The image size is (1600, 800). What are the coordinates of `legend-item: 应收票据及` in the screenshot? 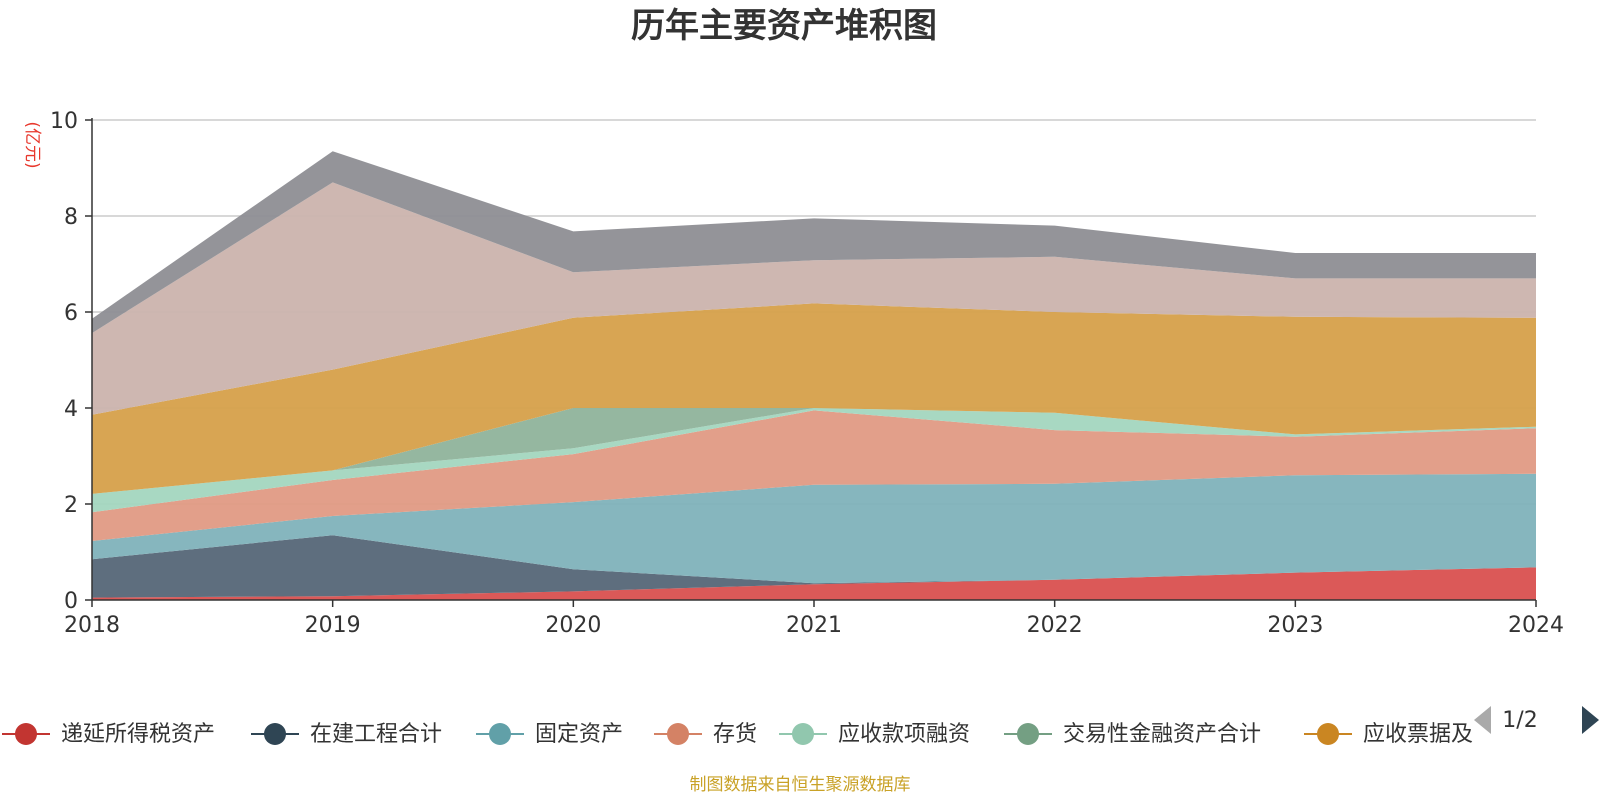 It's located at (1388, 734).